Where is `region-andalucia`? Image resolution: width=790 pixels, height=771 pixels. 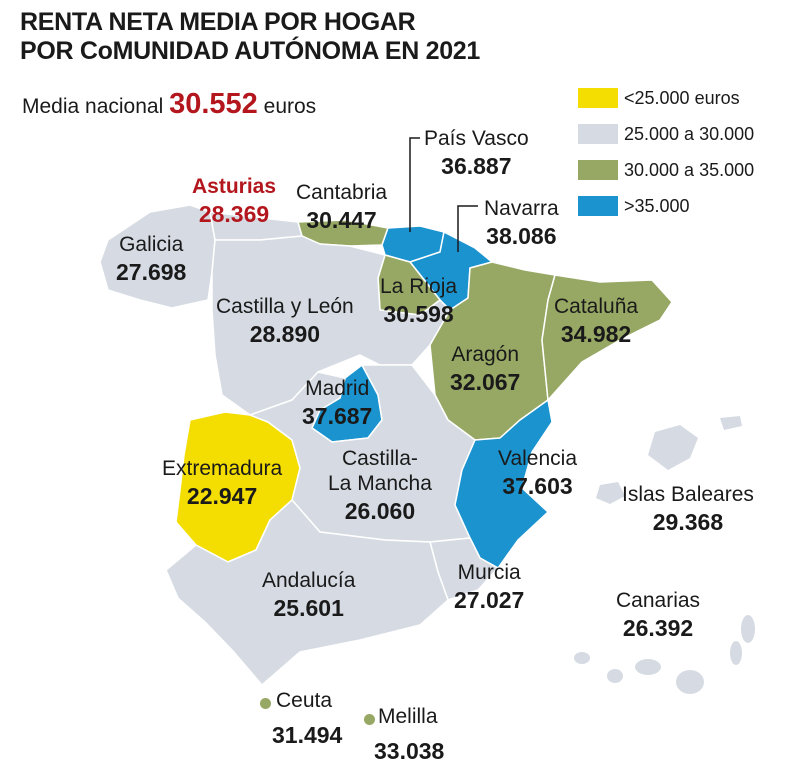
region-andalucia is located at coordinates (307, 592).